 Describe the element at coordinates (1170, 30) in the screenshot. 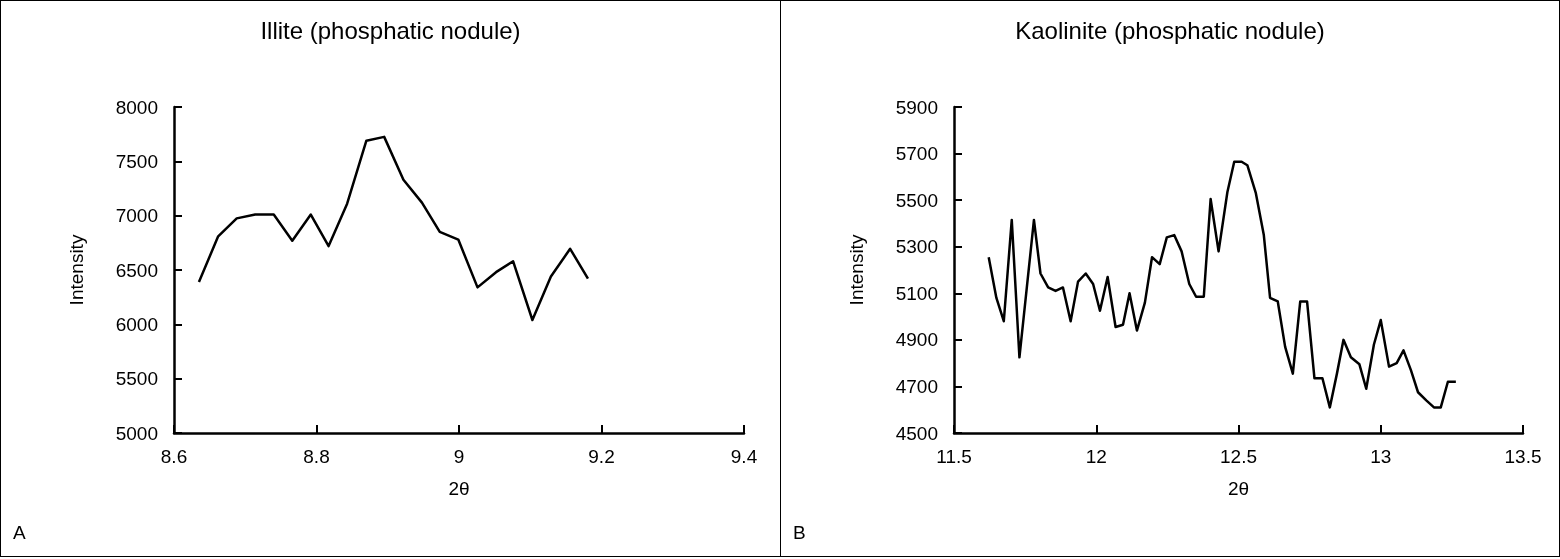

I see `chart-title: Kaolinite (phosphatic nodule)` at that location.